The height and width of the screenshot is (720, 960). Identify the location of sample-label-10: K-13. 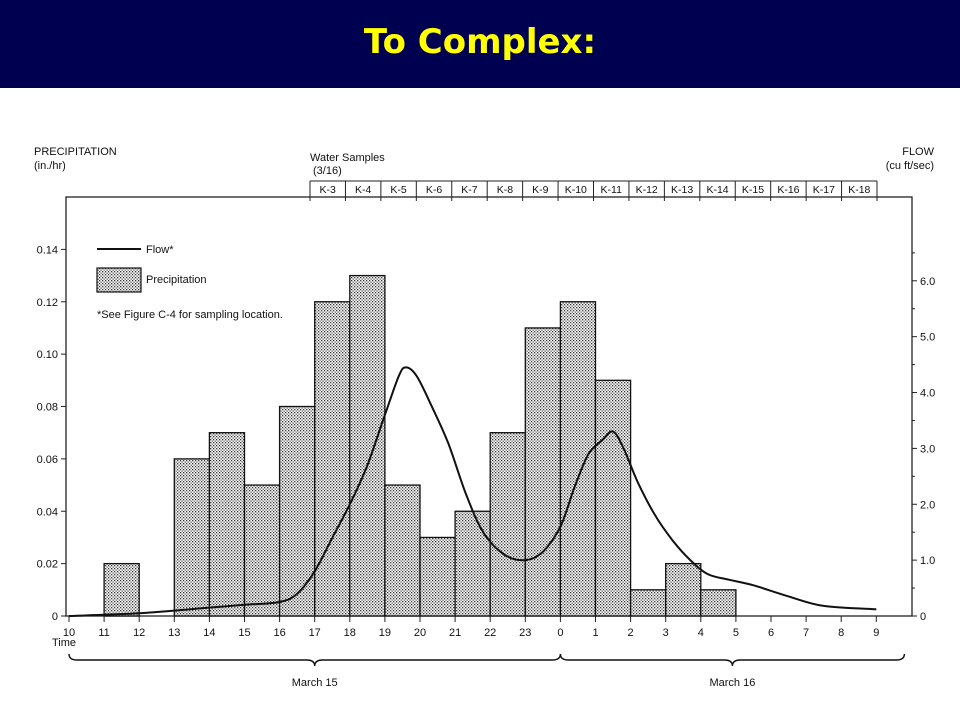
(682, 190).